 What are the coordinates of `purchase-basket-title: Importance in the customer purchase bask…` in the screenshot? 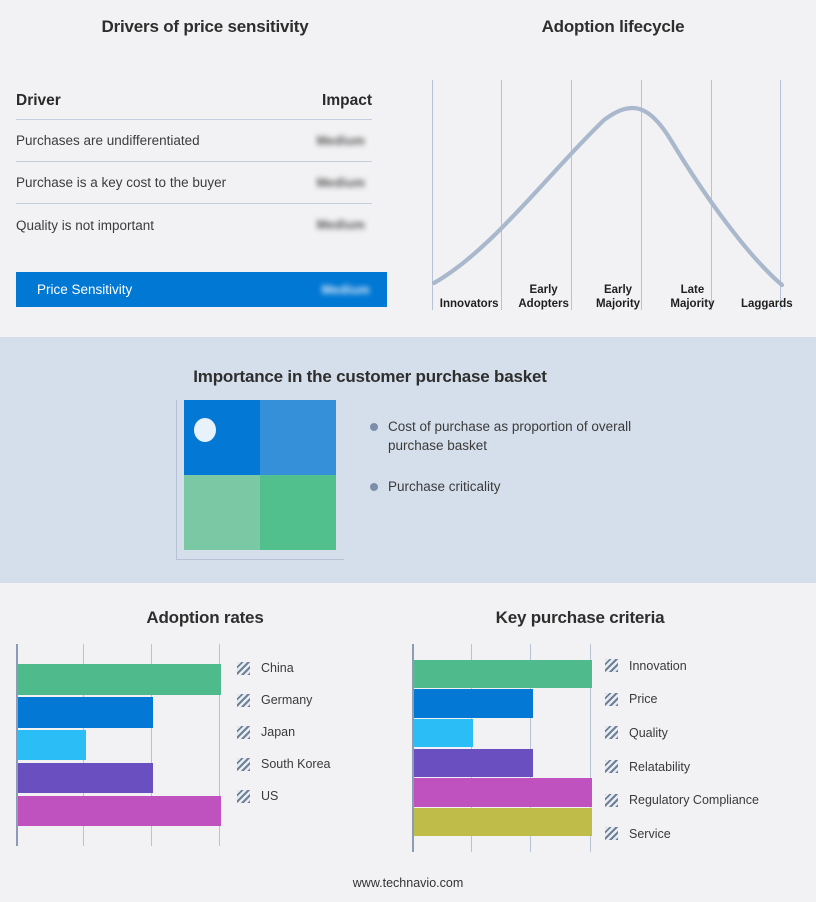 It's located at (370, 376).